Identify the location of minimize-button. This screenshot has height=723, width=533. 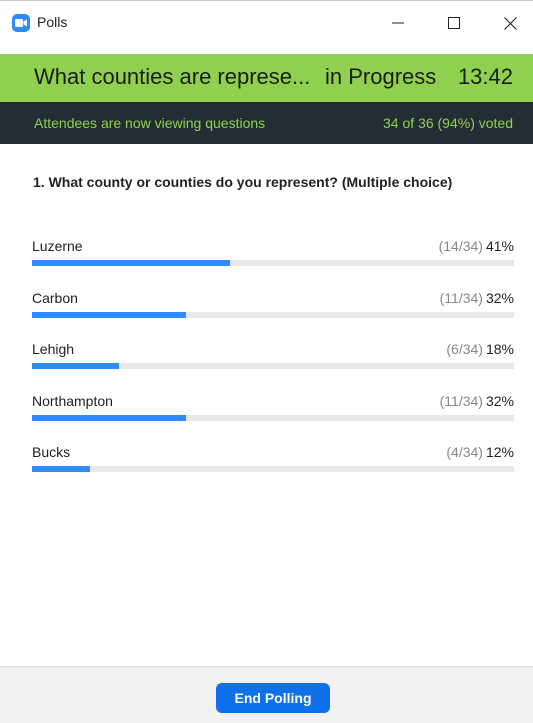
(398, 23).